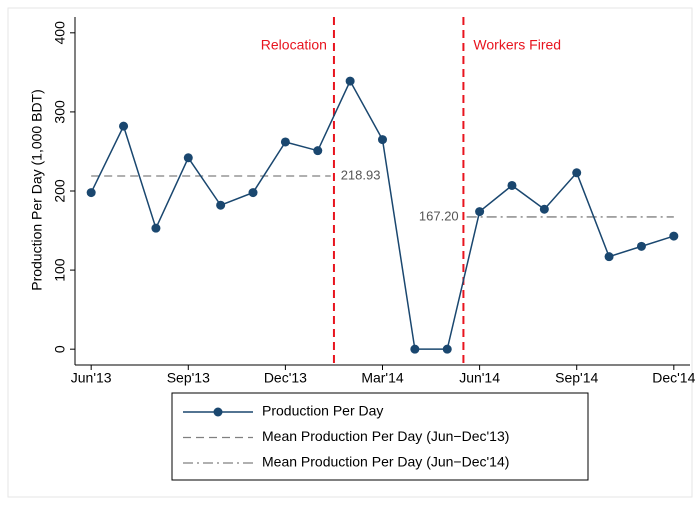 This screenshot has height=505, width=700. What do you see at coordinates (361, 174) in the screenshot?
I see `mean-label: 218.93` at bounding box center [361, 174].